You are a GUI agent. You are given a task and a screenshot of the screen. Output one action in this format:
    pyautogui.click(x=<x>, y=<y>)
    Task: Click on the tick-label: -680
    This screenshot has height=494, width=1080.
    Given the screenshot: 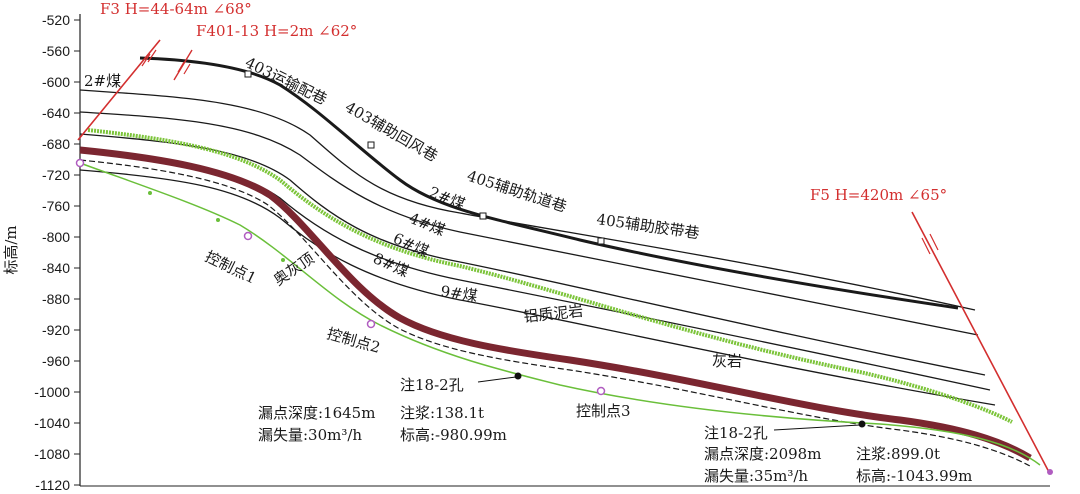 What is the action you would take?
    pyautogui.click(x=56, y=144)
    